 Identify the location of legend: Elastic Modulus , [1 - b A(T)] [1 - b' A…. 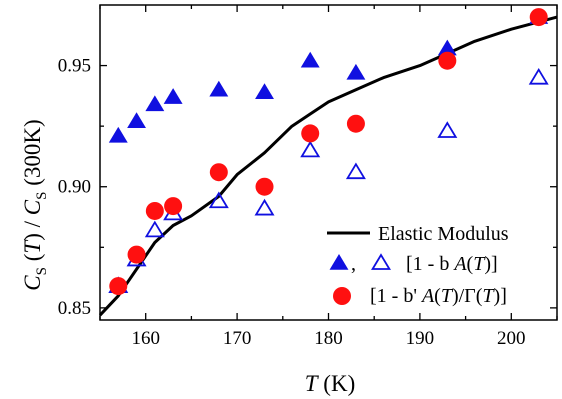
(418, 265).